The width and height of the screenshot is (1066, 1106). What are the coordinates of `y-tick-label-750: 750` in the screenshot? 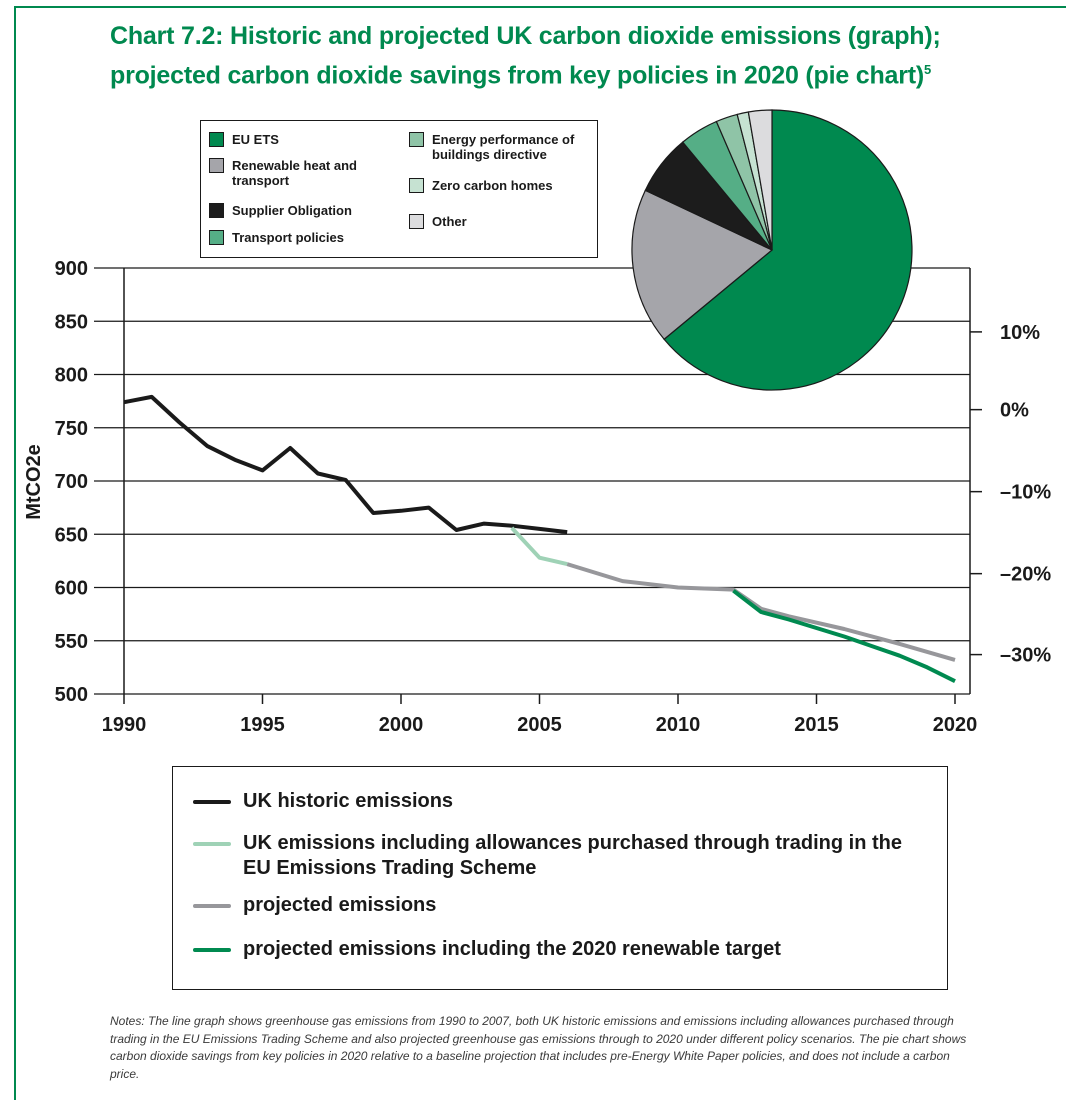 It's located at (71, 429).